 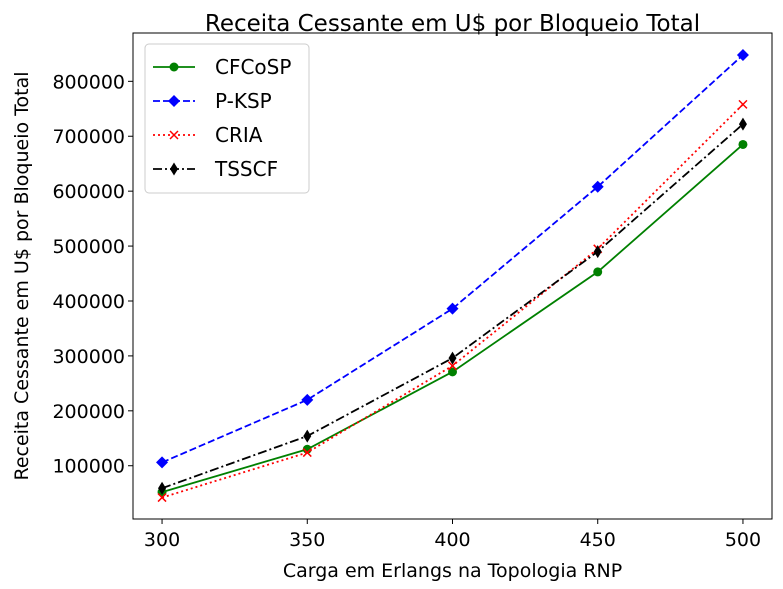 What do you see at coordinates (162, 540) in the screenshot?
I see `x-tick-label: 300` at bounding box center [162, 540].